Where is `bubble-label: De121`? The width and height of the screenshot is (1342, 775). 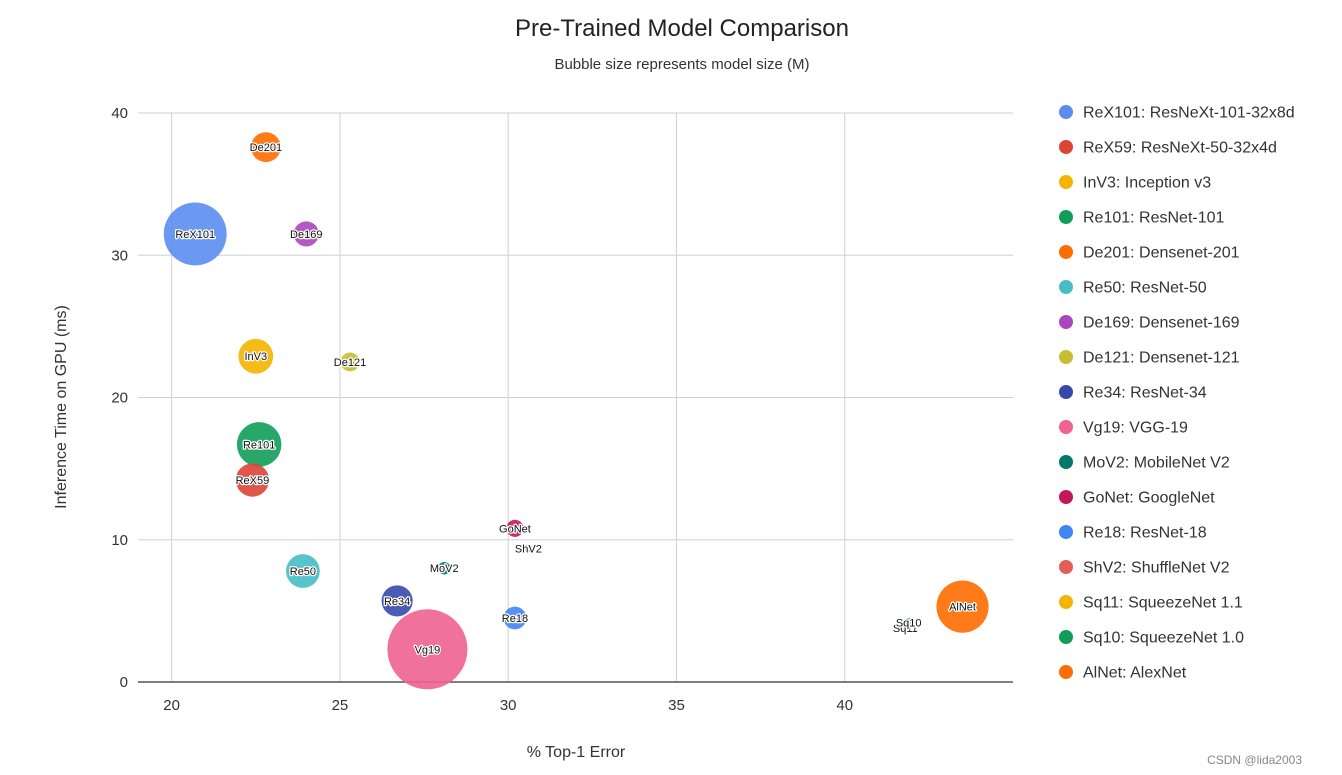
bubble-label: De121 is located at coordinates (350, 363).